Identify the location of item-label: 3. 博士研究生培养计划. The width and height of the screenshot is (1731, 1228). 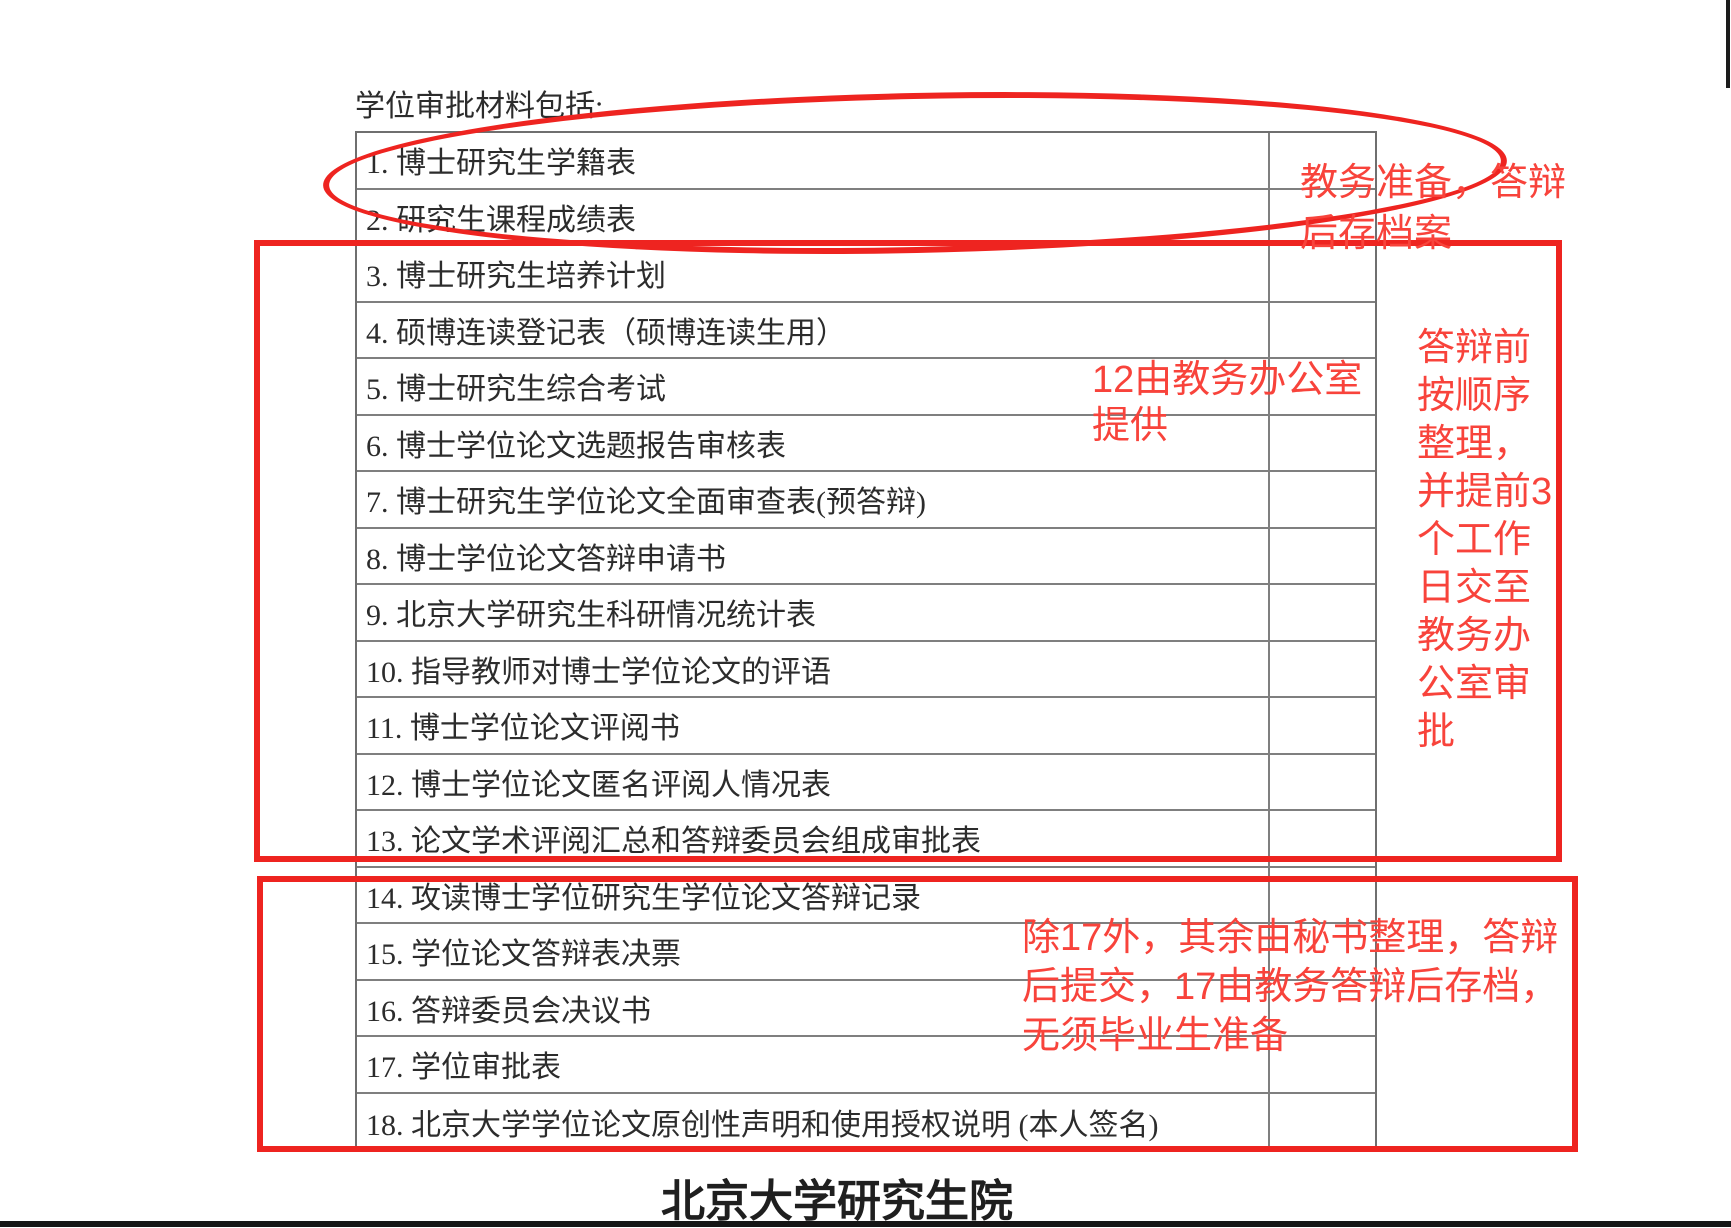
(813, 273).